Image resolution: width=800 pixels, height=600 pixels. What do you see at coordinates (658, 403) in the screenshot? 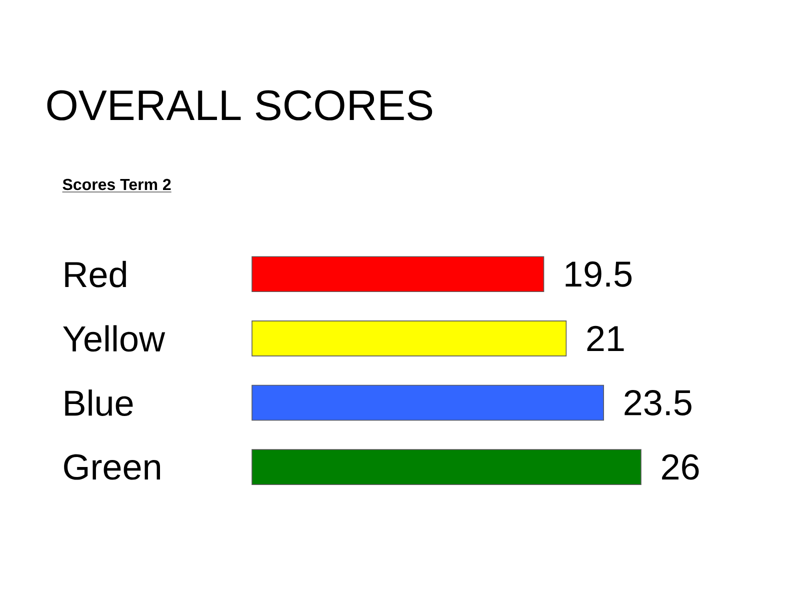
I see `data-label: 23.5` at bounding box center [658, 403].